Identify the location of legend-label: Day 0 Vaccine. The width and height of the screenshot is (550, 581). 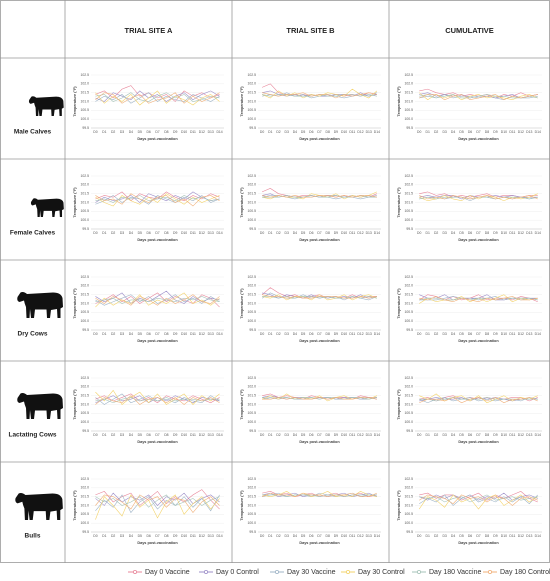
(167, 572).